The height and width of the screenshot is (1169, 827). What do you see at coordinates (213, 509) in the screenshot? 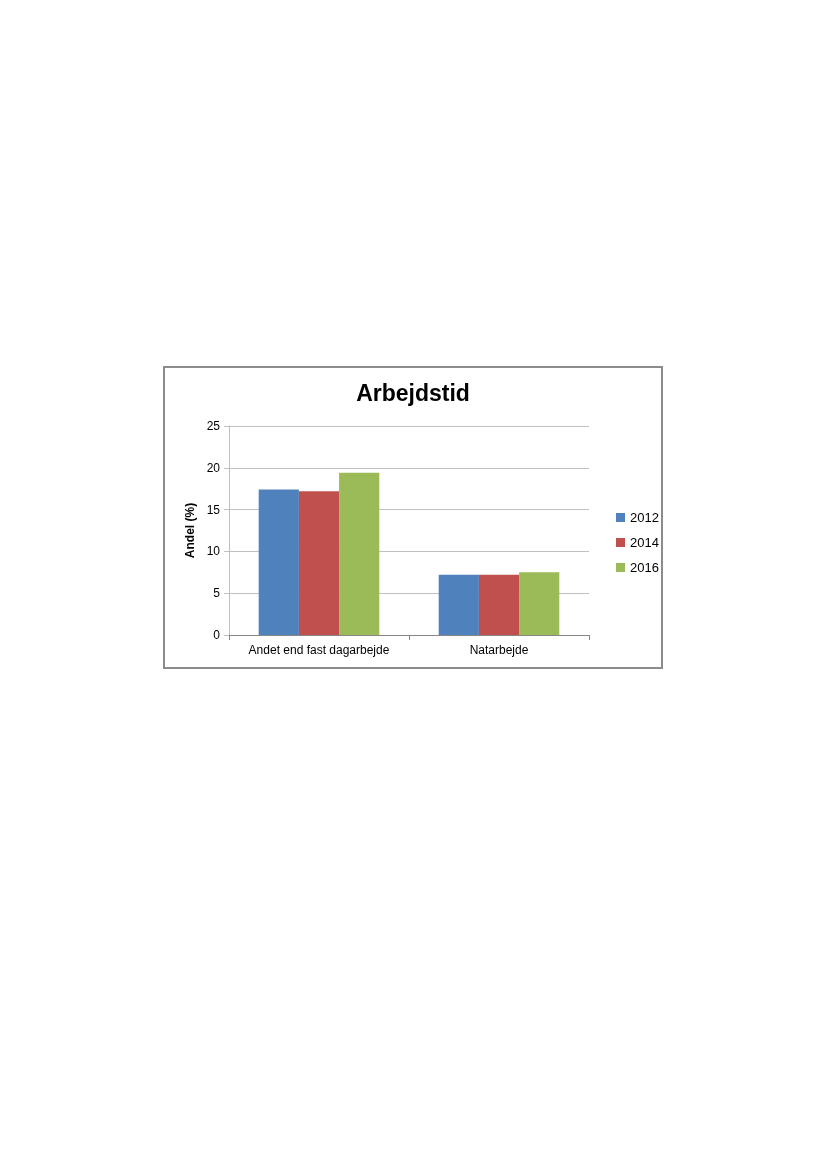
I see `y-tick-label: 15` at bounding box center [213, 509].